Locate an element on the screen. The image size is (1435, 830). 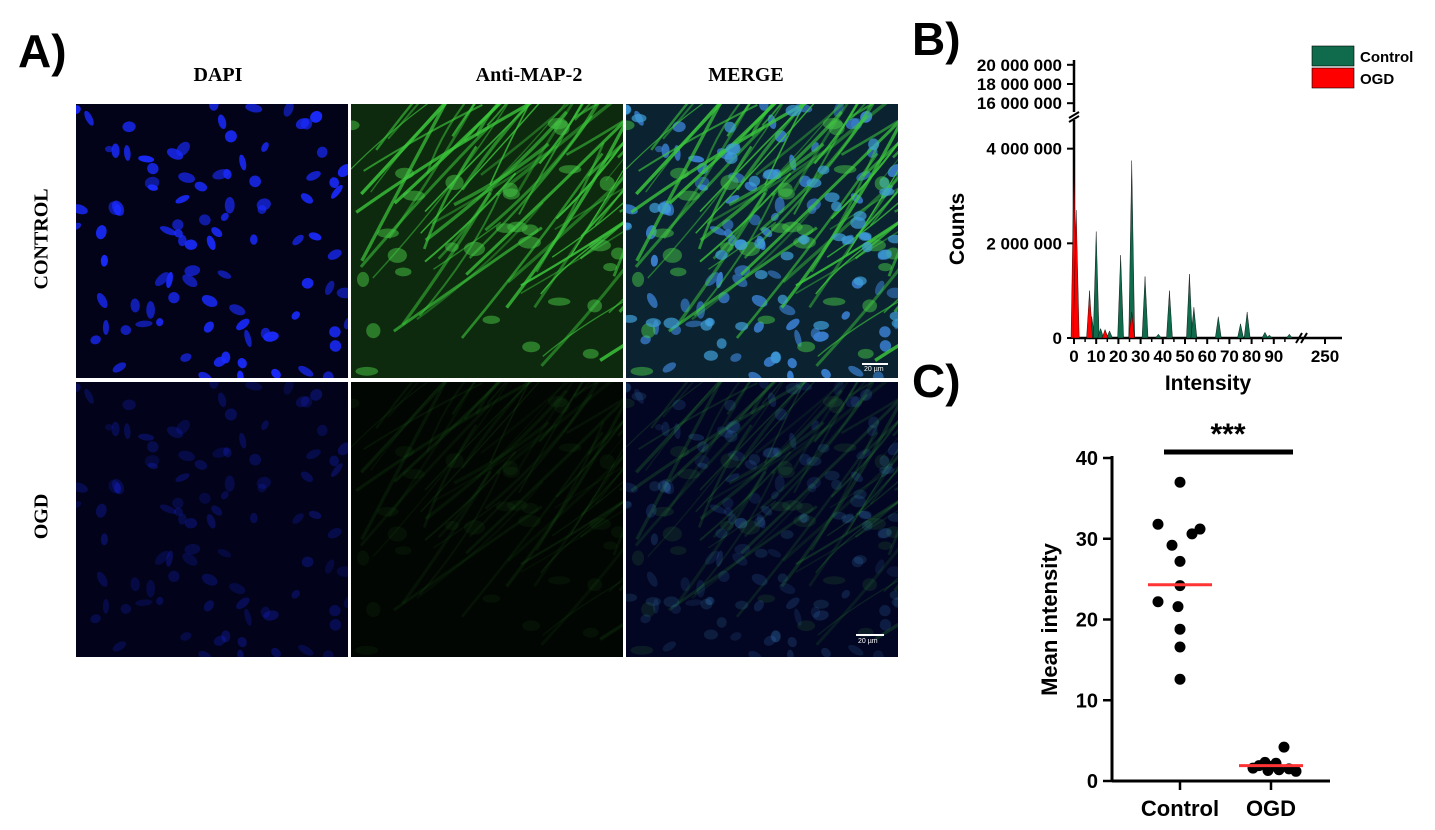
y-tick-label: 30 is located at coordinates (1087, 540).